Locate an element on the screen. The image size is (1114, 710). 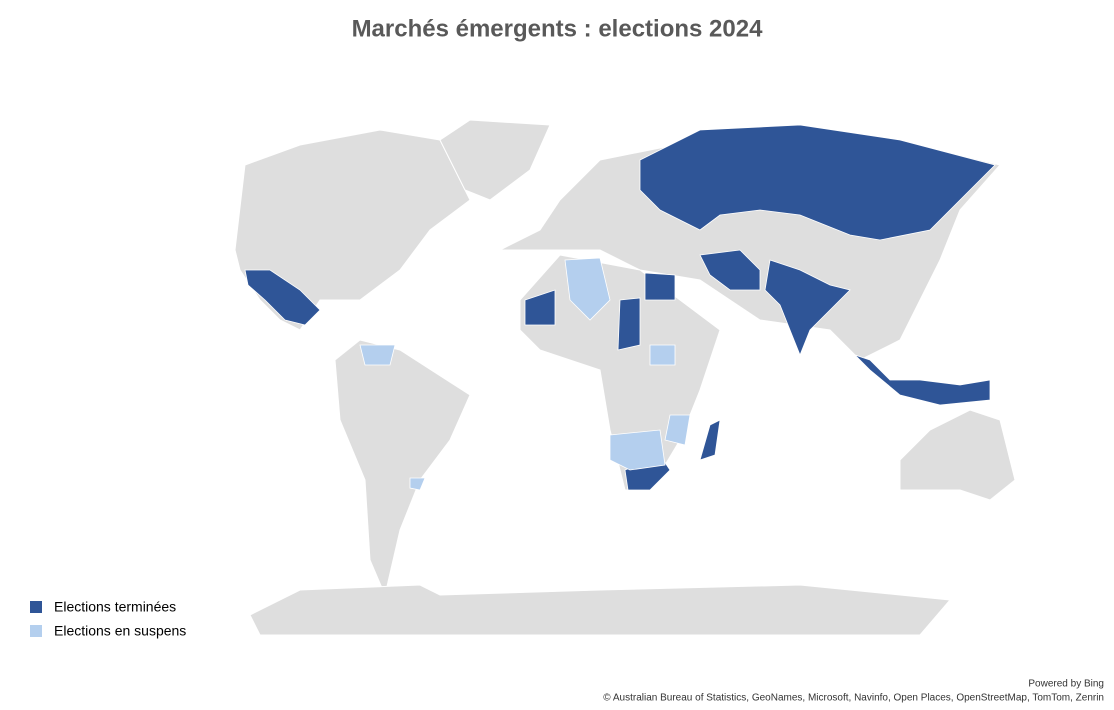
antarctica is located at coordinates (600, 610).